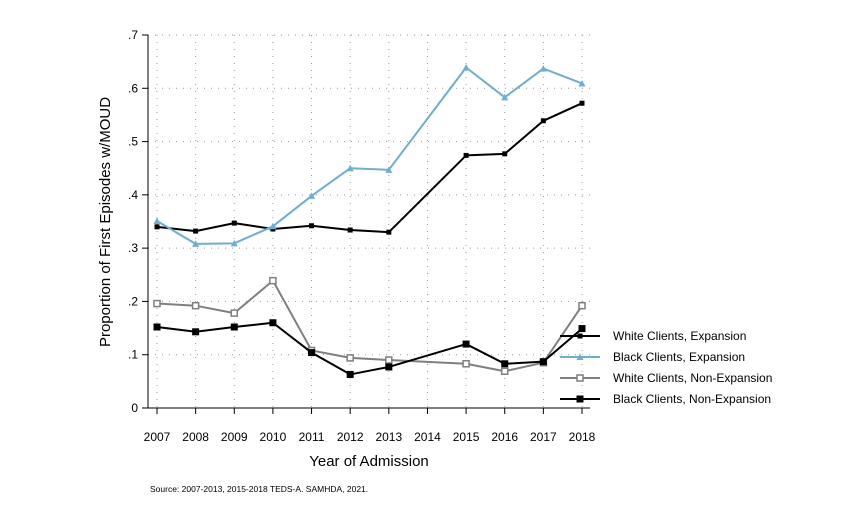 This screenshot has width=845, height=512. Describe the element at coordinates (133, 355) in the screenshot. I see `y-tick-label-1: .1` at that location.